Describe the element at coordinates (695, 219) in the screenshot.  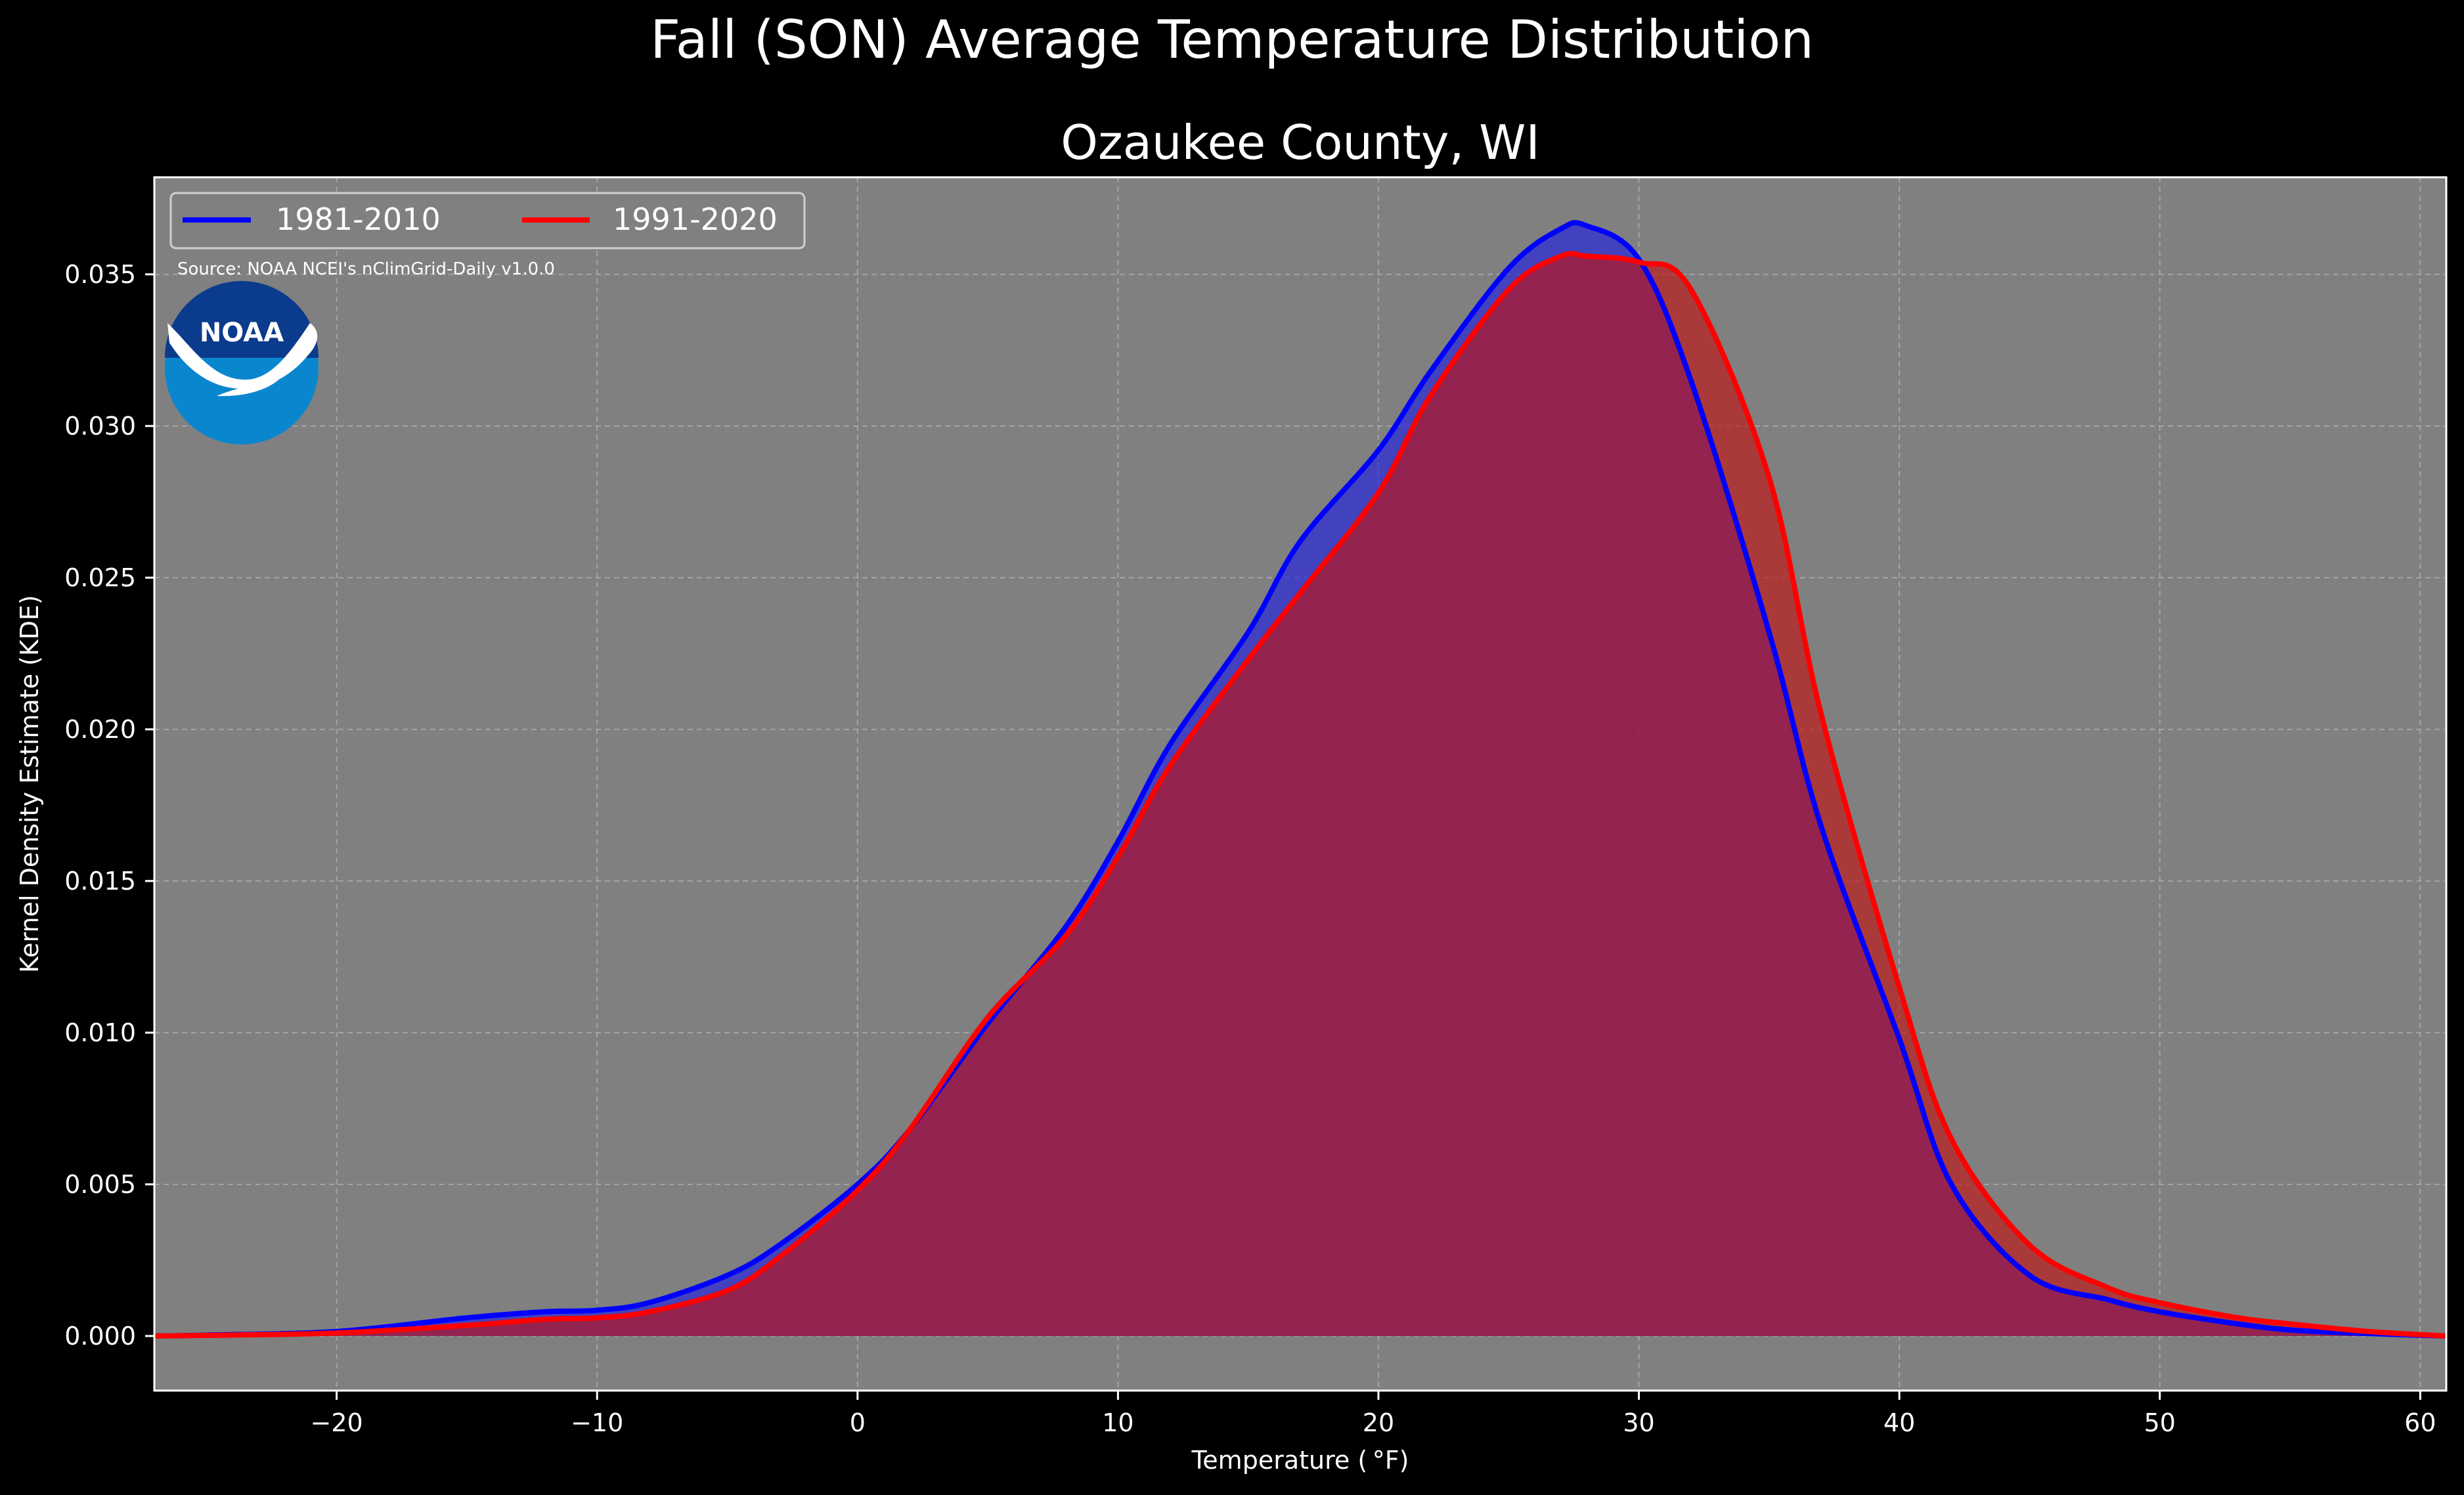
I see `legend-label-1991-2020: 1991-2020` at that location.